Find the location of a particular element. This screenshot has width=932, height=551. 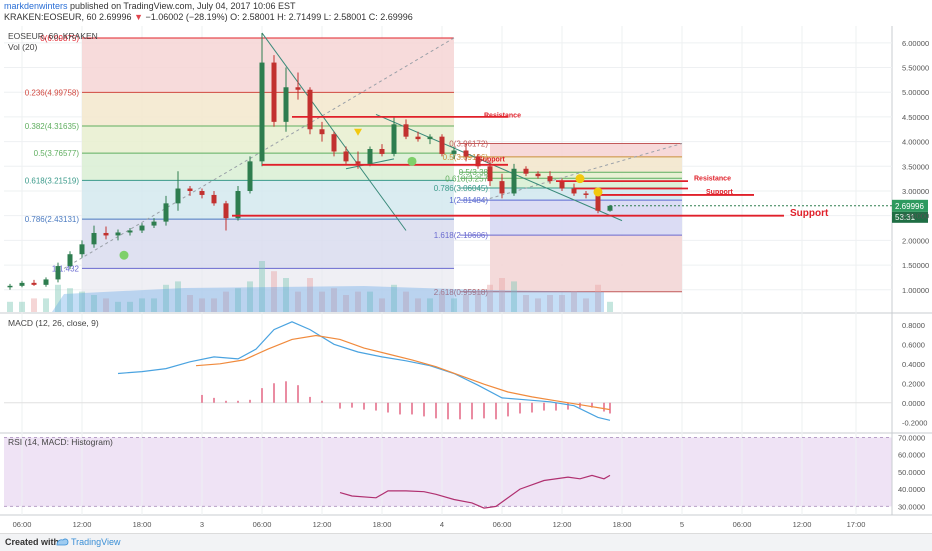

publisher-username: markdenwinters is located at coordinates (36, 6).